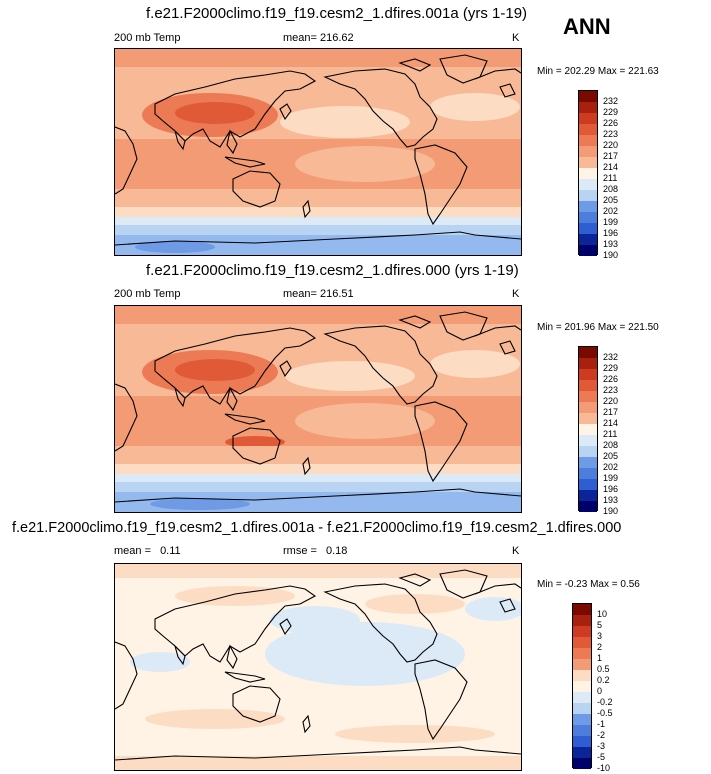 The width and height of the screenshot is (711, 774). What do you see at coordinates (215, 113) in the screenshot?
I see `field-warm-asia-core` at bounding box center [215, 113].